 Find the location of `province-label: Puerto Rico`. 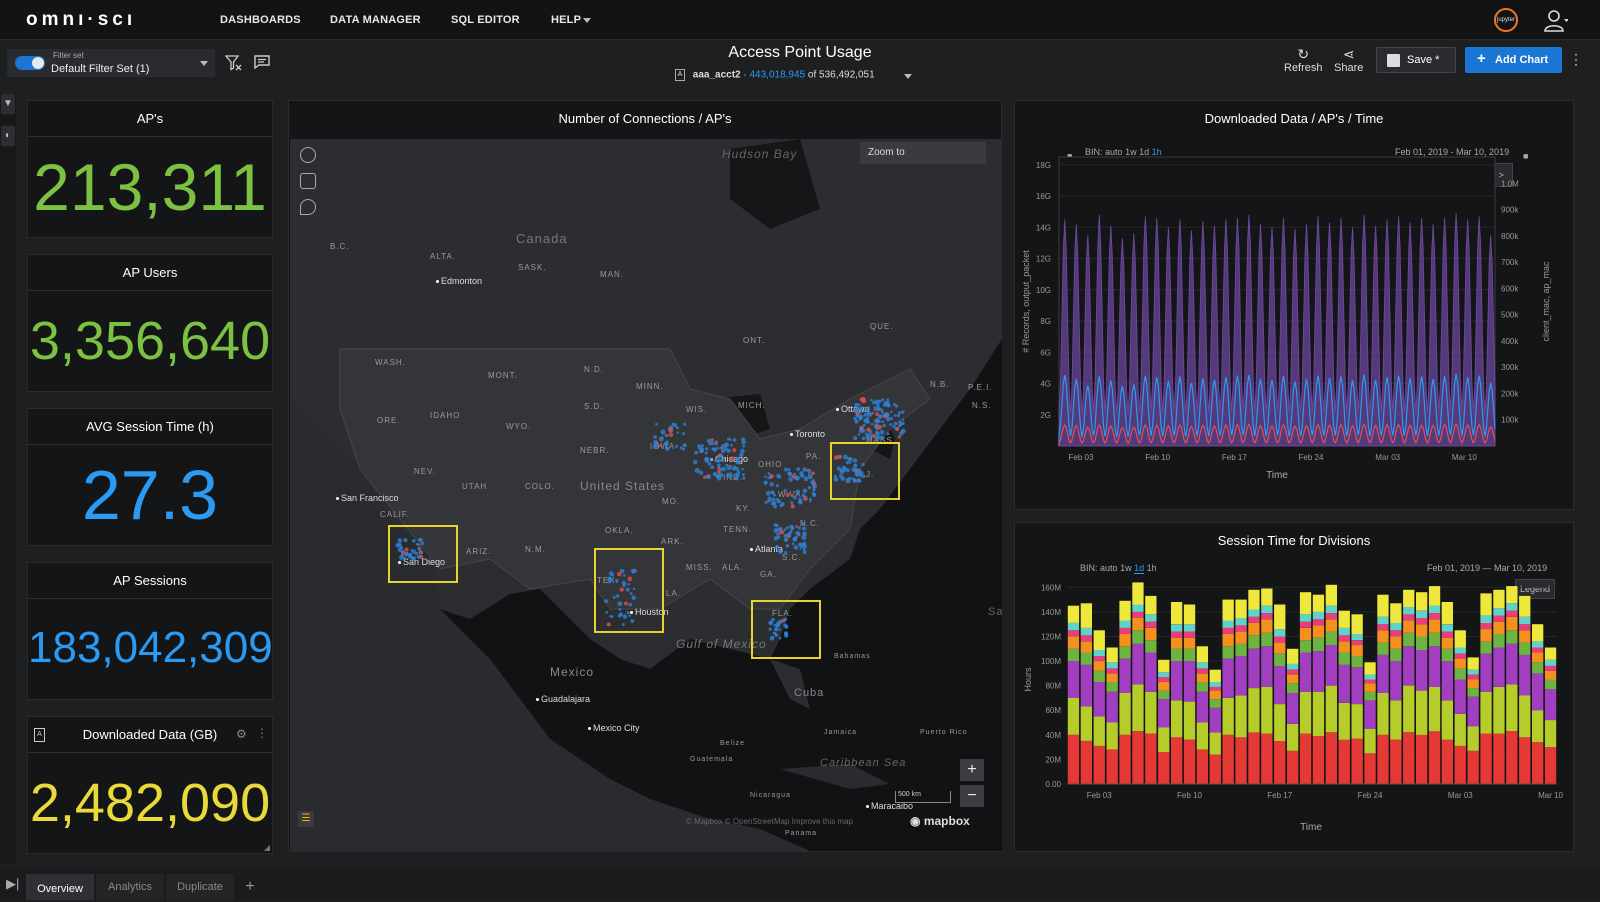

province-label: Puerto Rico is located at coordinates (944, 732).